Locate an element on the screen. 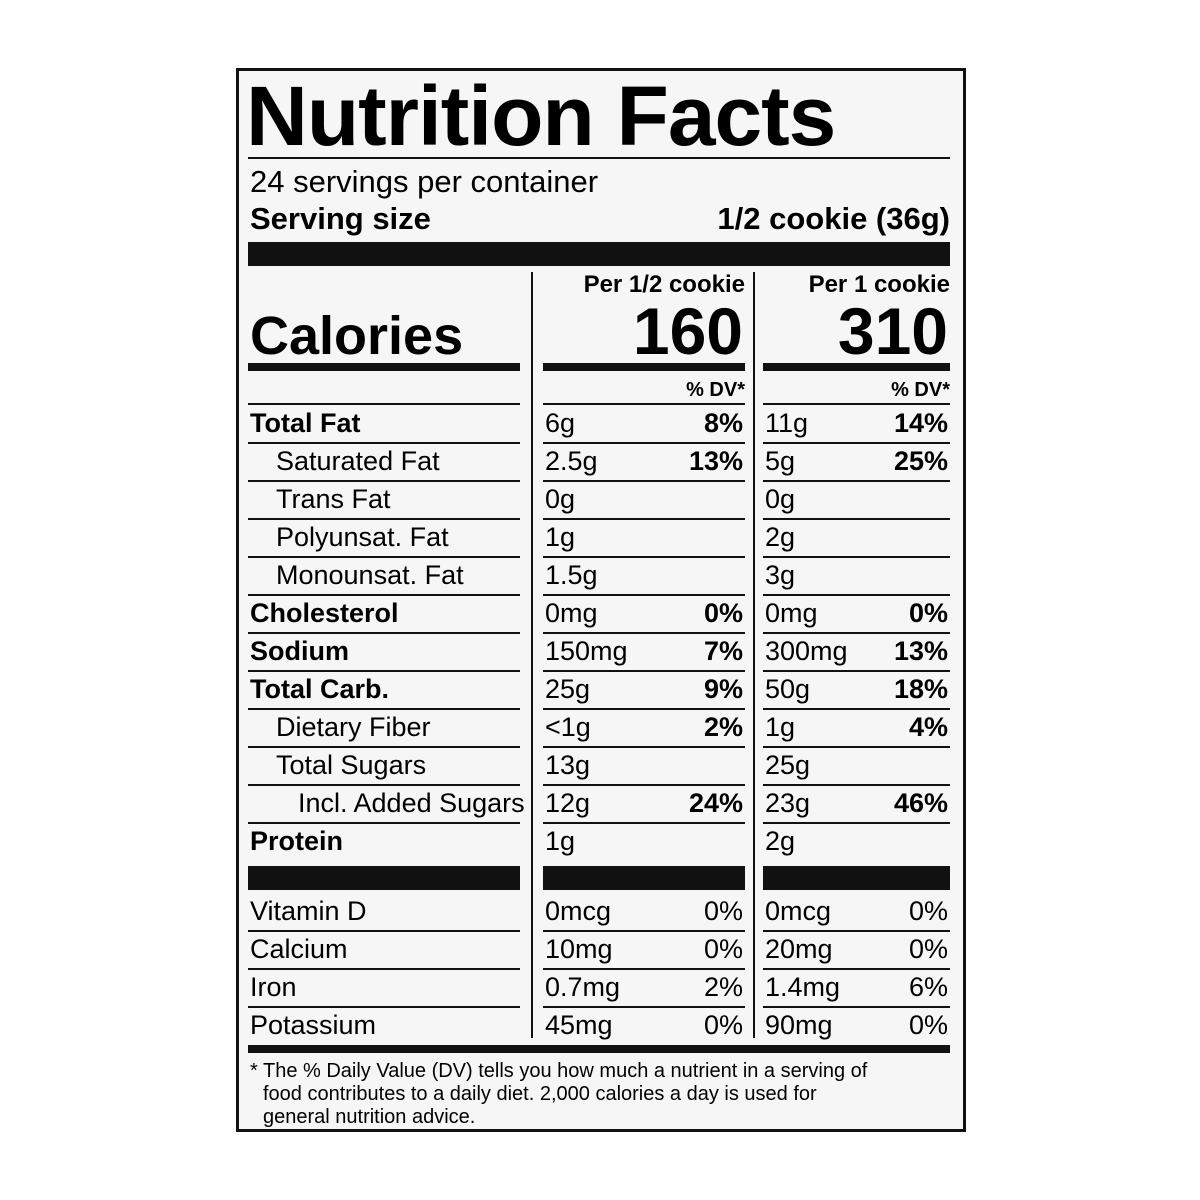 The image size is (1200, 1200). nutrient-name: Sodium is located at coordinates (299, 650).